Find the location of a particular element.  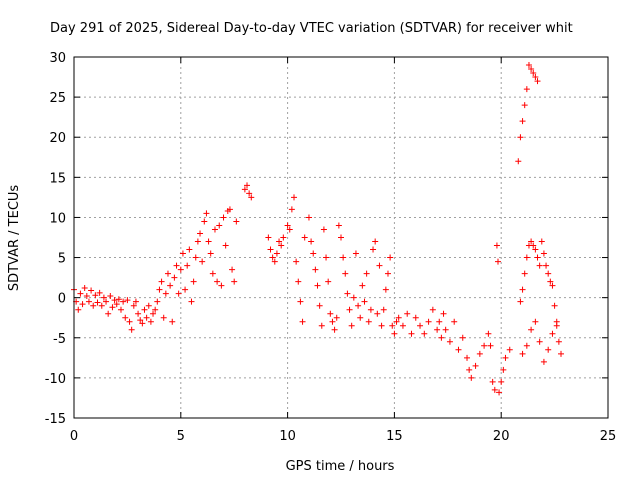

y-tick-label: -15 is located at coordinates (55, 419).